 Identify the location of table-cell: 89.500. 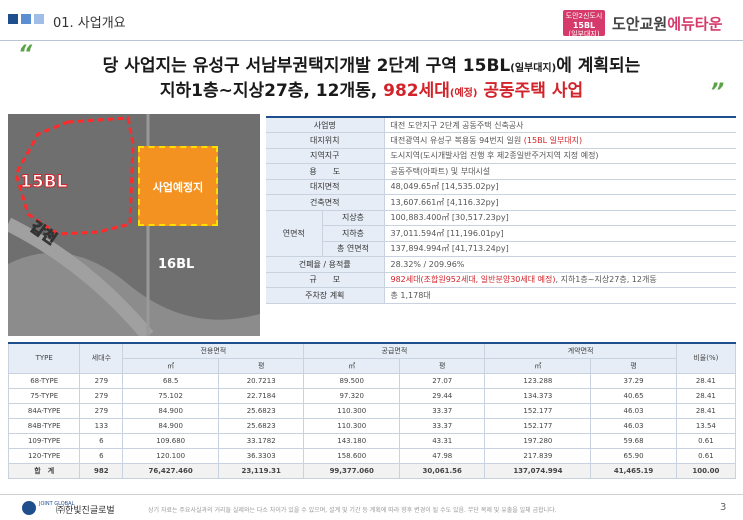
(352, 380).